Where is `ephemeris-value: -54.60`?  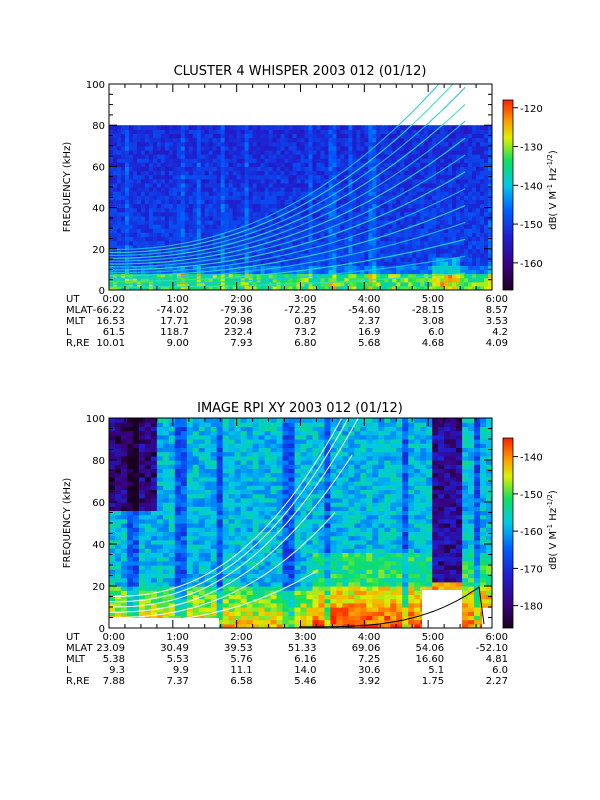
ephemeris-value: -54.60 is located at coordinates (364, 310).